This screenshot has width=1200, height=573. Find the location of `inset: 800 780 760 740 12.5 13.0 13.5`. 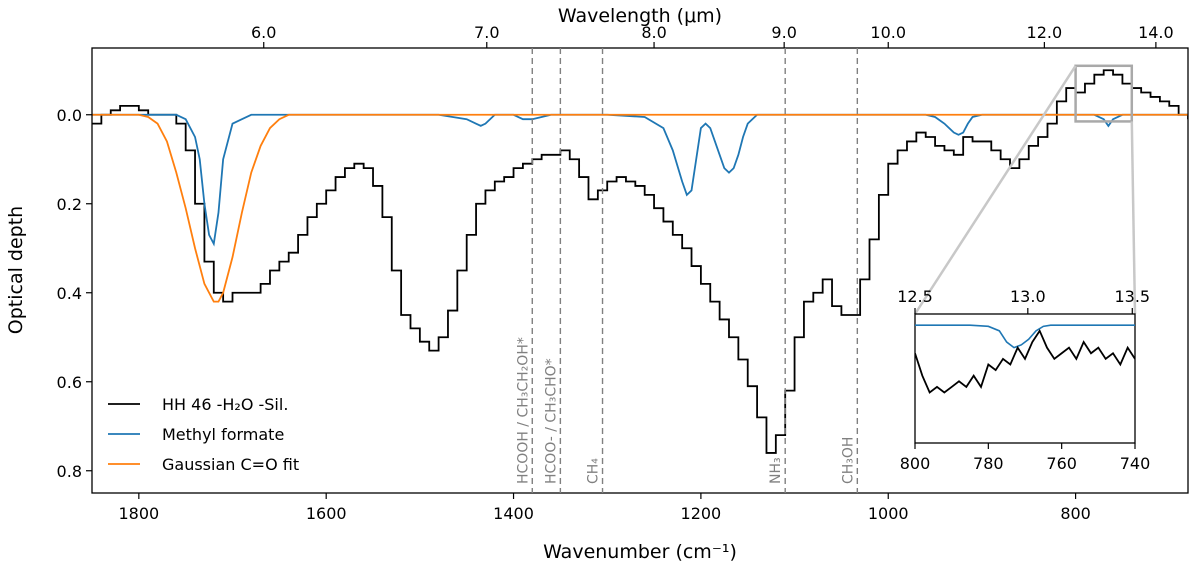

inset: 800 780 760 740 12.5 13.0 13.5 is located at coordinates (1023, 380).